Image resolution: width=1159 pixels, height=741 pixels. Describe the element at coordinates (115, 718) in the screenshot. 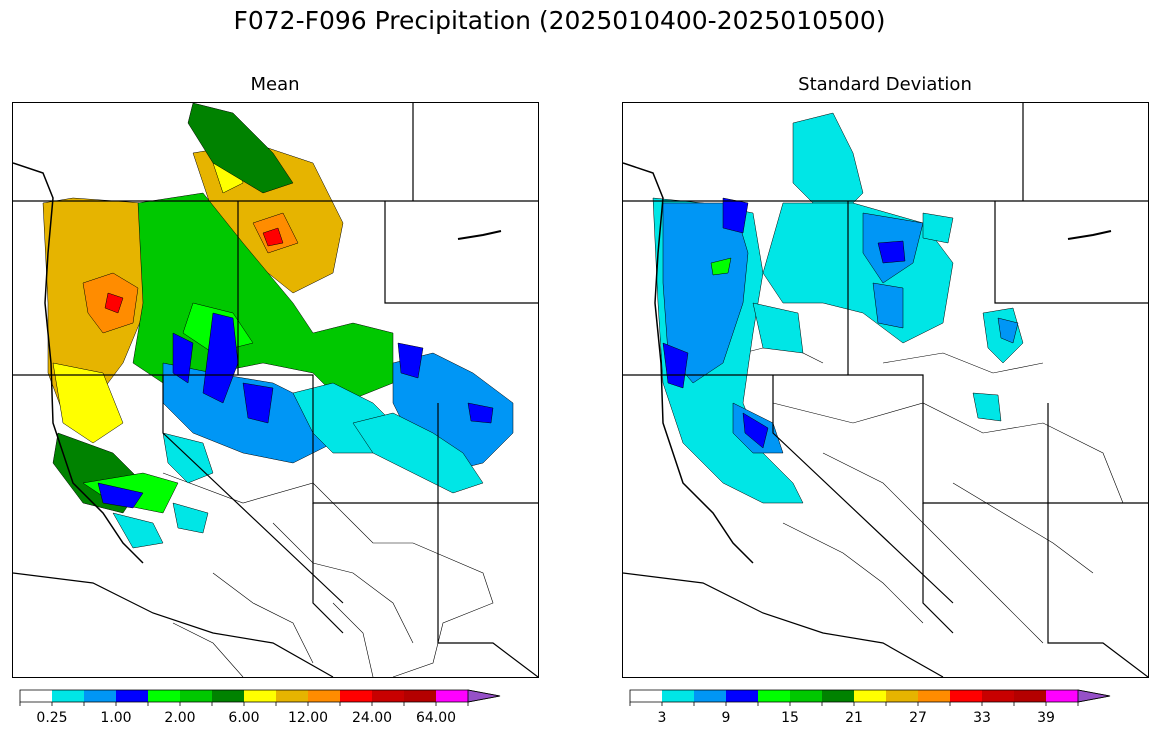

I see `mean-colorbar-label: 1.00` at that location.